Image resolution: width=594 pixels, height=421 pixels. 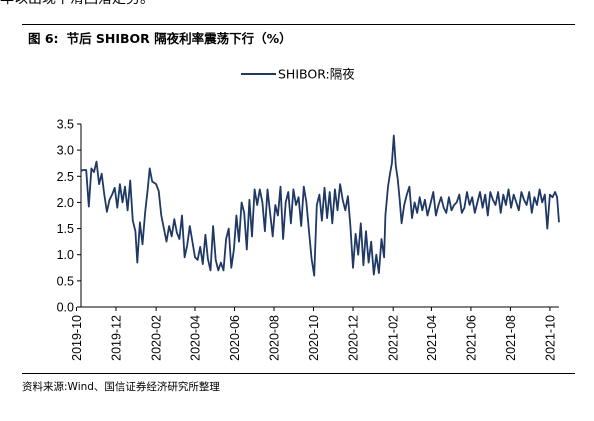 What do you see at coordinates (511, 338) in the screenshot?
I see `x-tick-label: 2021-08` at bounding box center [511, 338].